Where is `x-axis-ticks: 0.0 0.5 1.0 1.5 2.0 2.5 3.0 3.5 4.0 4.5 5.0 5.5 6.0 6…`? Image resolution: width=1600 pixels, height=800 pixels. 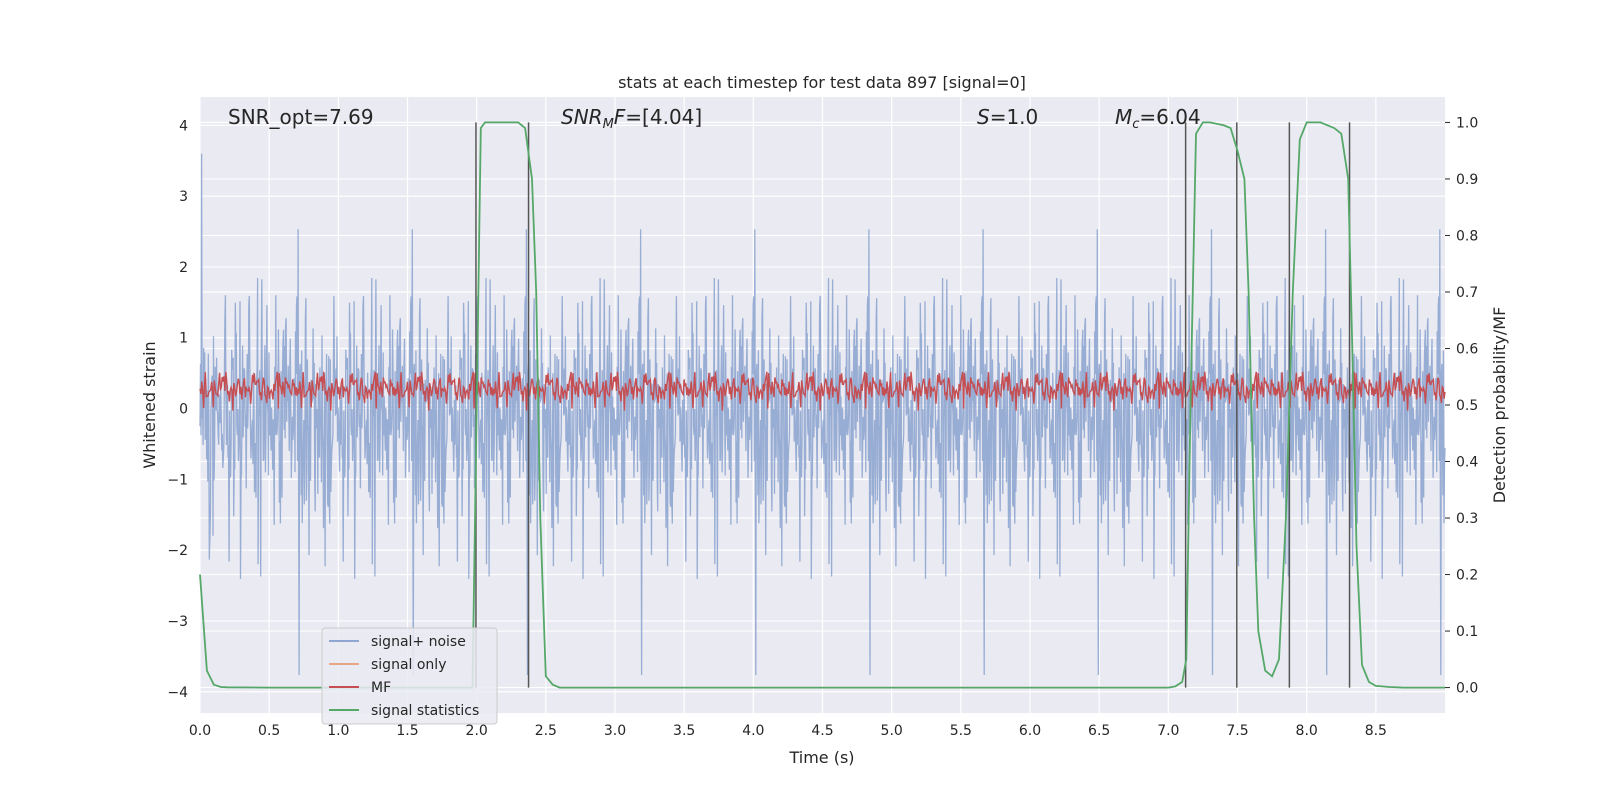
x-axis-ticks: 0.0 0.5 1.0 1.5 2.0 2.5 3.0 3.5 4.0 4.5 5.0 5.5 6.0 6… is located at coordinates (788, 731).